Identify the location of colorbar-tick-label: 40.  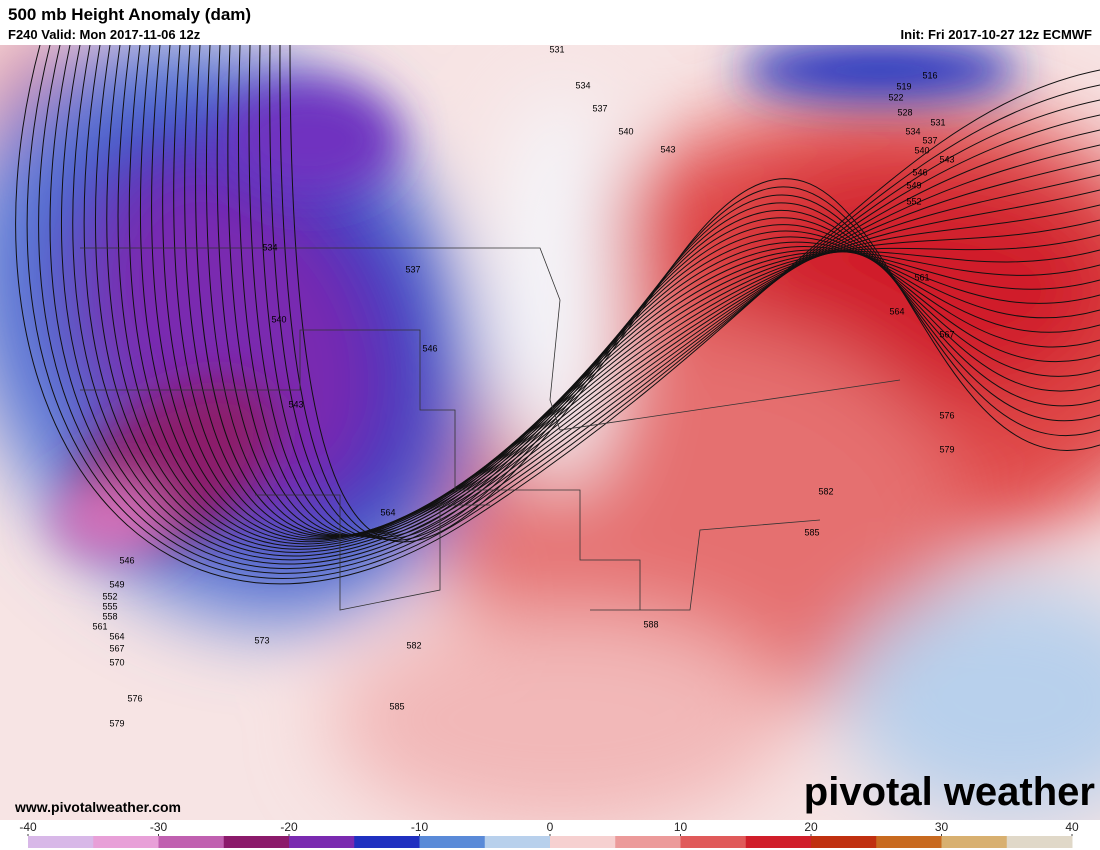
(1072, 827).